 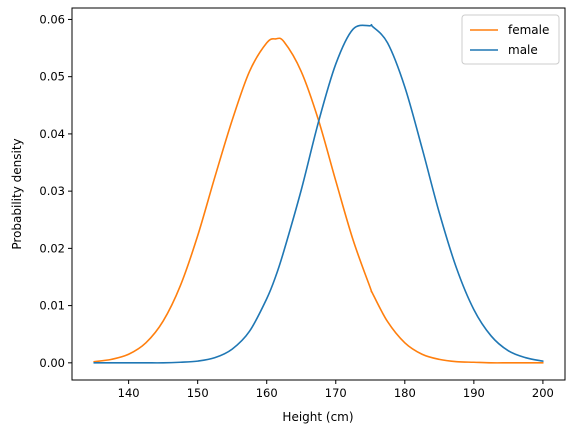 What do you see at coordinates (52, 134) in the screenshot?
I see `y-tick-label: 0.04` at bounding box center [52, 134].